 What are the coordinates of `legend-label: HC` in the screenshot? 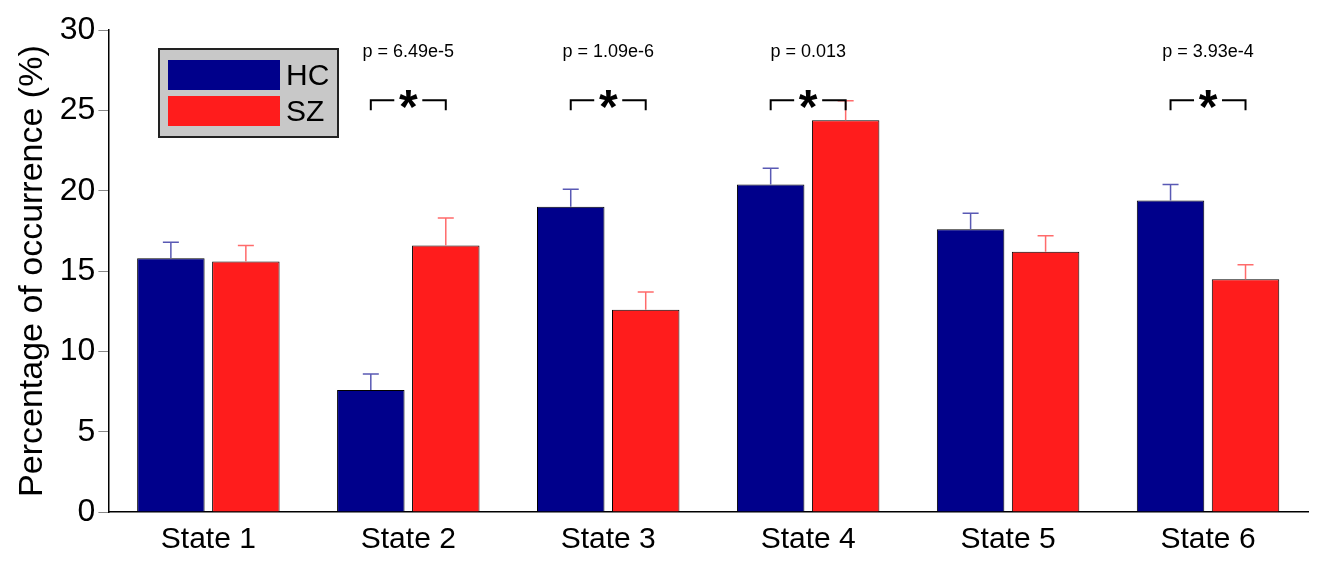 It's located at (308, 75).